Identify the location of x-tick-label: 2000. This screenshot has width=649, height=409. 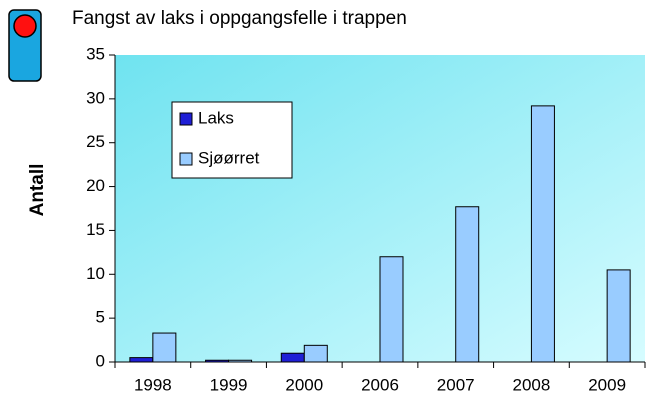
(304, 384).